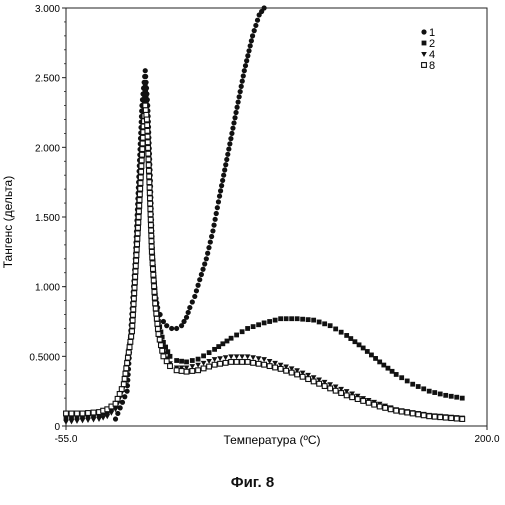 This screenshot has height=505, width=505. What do you see at coordinates (424, 54) in the screenshot?
I see `legend-marker` at bounding box center [424, 54].